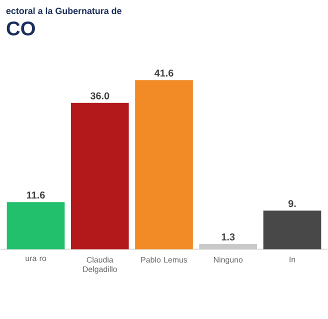 The width and height of the screenshot is (328, 319). Describe the element at coordinates (64, 10) in the screenshot. I see `chart-title: ectoral a la Gubernatura de` at that location.